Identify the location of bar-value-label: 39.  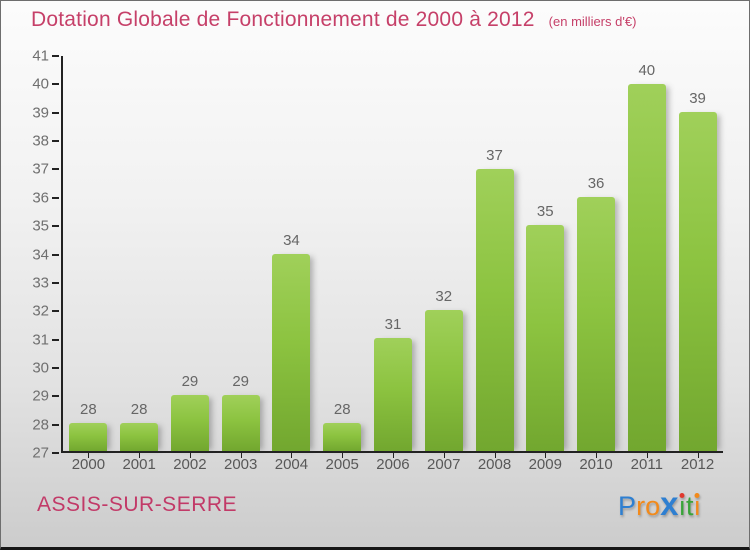
(697, 99).